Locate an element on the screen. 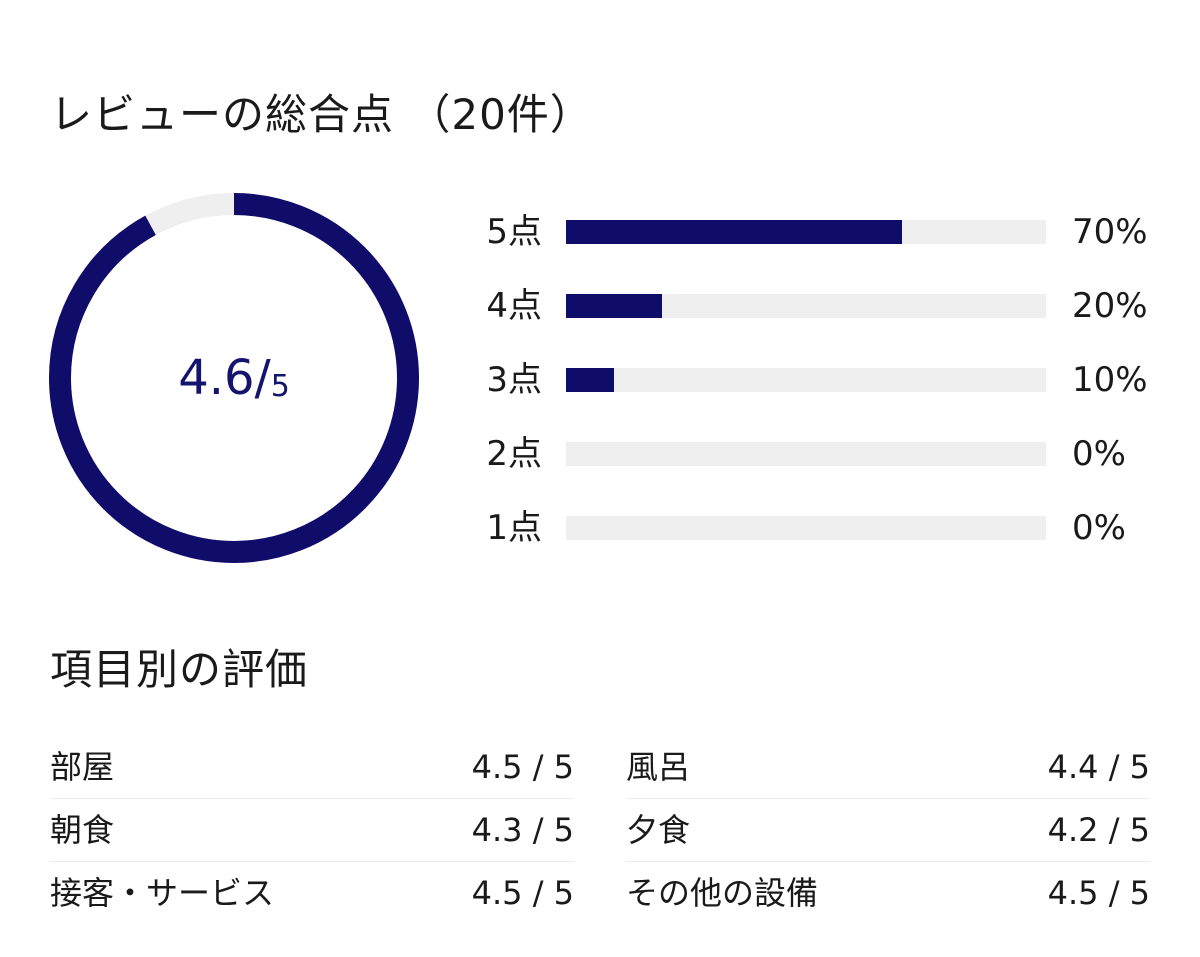 This screenshot has width=1200, height=957. distribution-percent: 70% is located at coordinates (1110, 232).